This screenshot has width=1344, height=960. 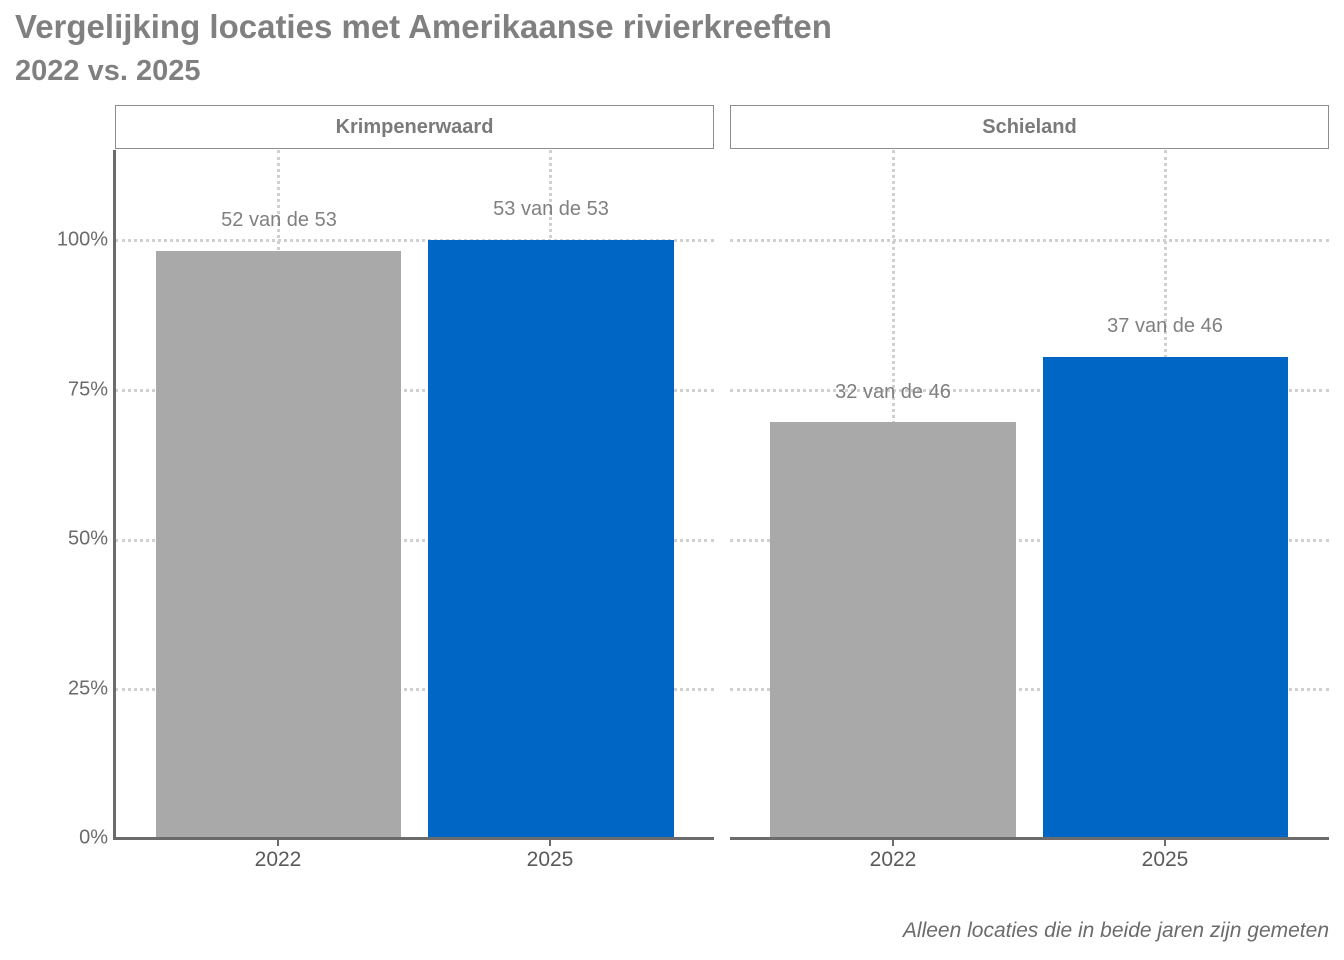 I want to click on bar-krimpenerwaard-2022, so click(x=278, y=544).